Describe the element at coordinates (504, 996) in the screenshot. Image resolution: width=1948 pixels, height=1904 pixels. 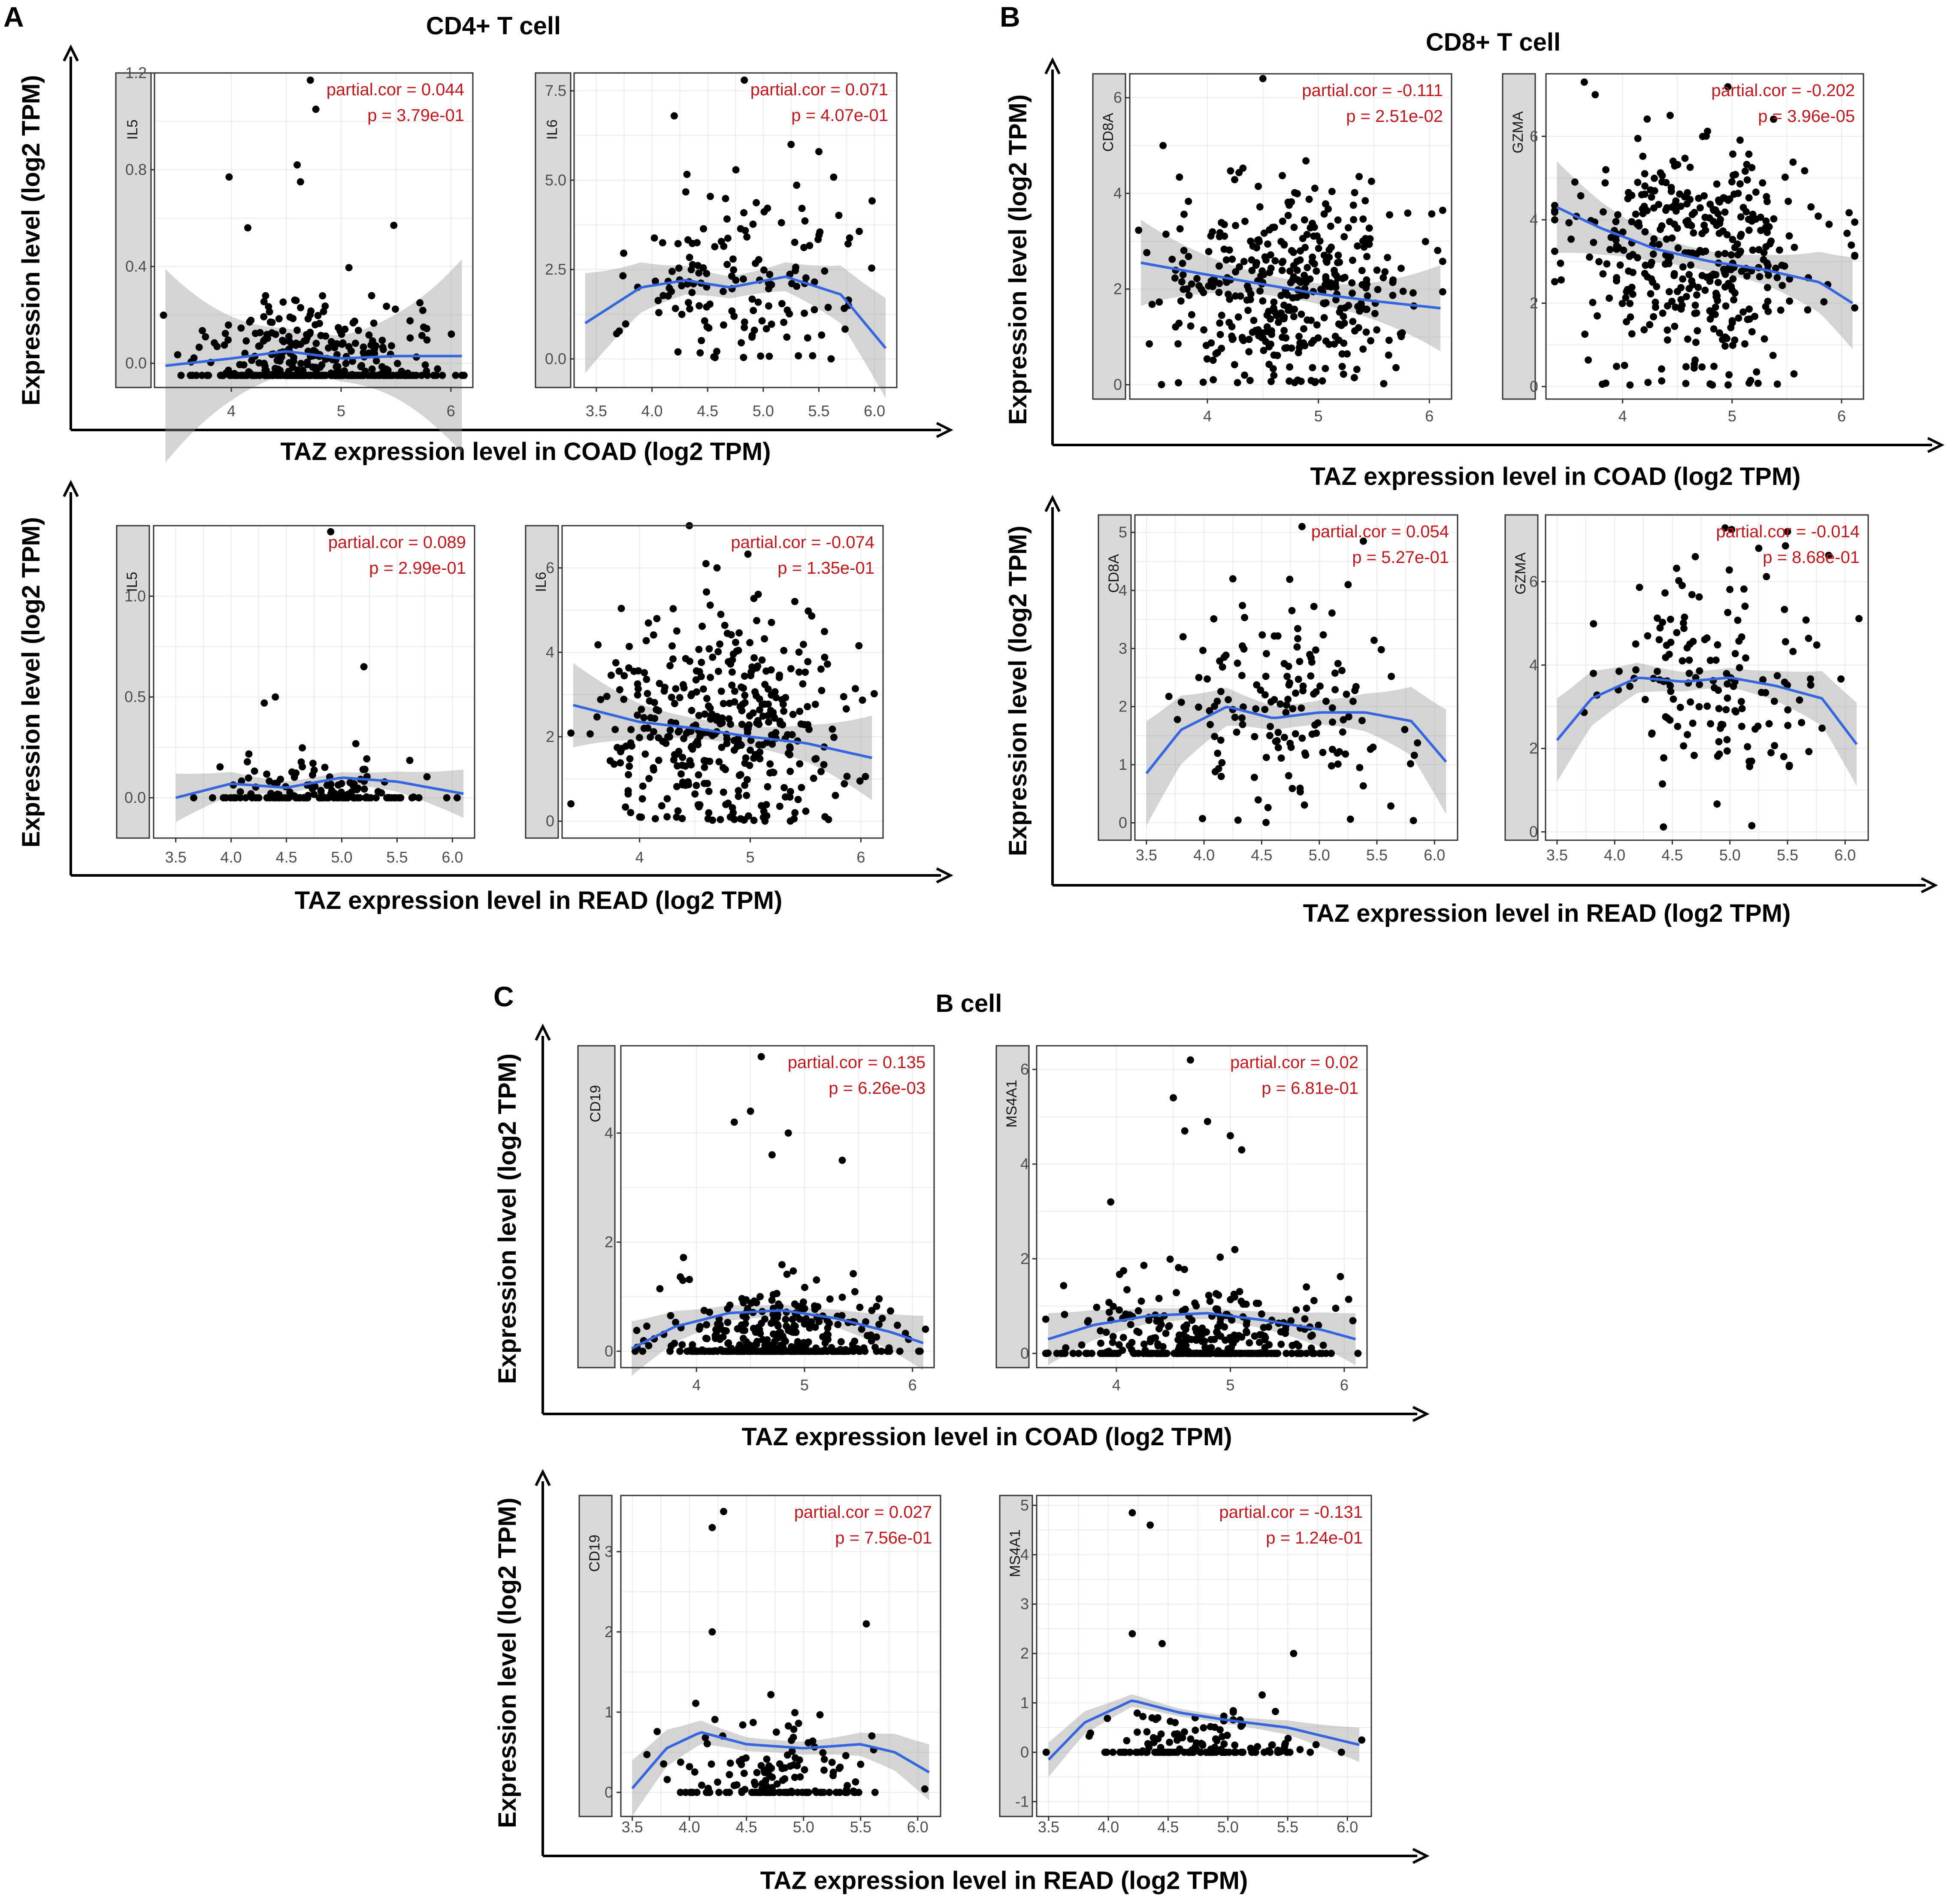
I see `panel-letter: C` at that location.